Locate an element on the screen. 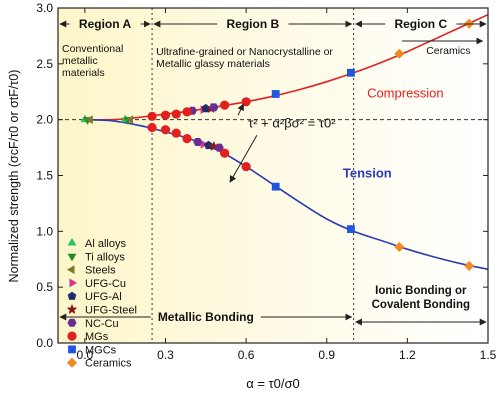 The image size is (500, 400). legend-label: MGCs is located at coordinates (101, 350).